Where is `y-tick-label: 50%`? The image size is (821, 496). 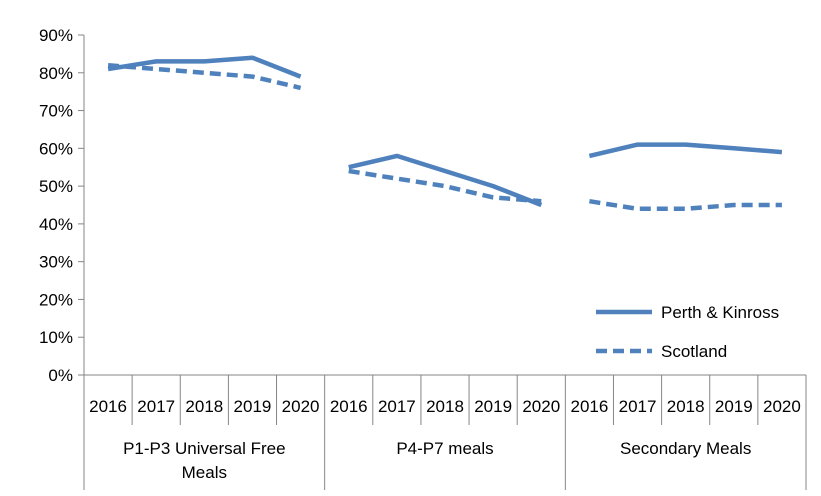 y-tick-label: 50% is located at coordinates (56, 186).